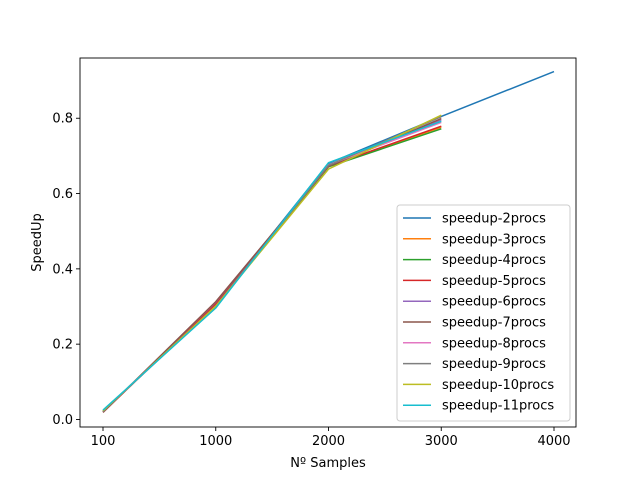 This screenshot has height=480, width=640. Describe the element at coordinates (441, 441) in the screenshot. I see `x-tick-label: 3000` at that location.